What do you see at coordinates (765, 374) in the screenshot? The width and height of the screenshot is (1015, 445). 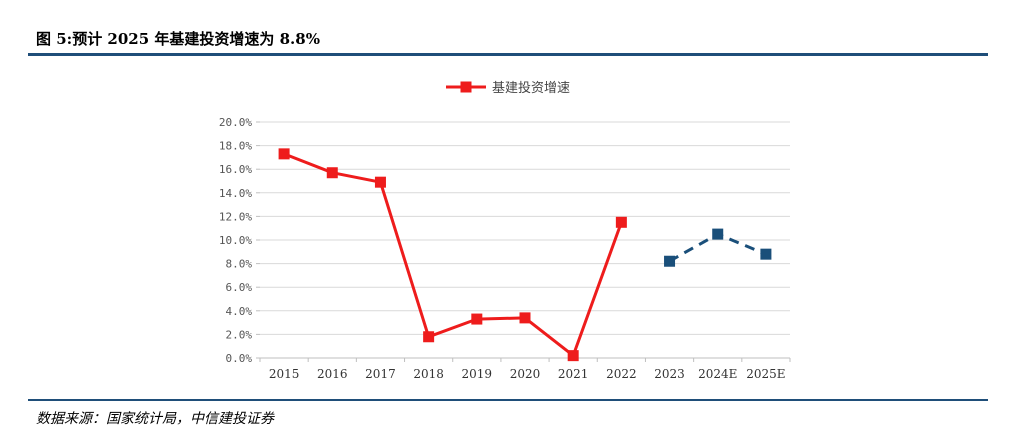 I see `x-tick-label: 2025E` at bounding box center [765, 374].